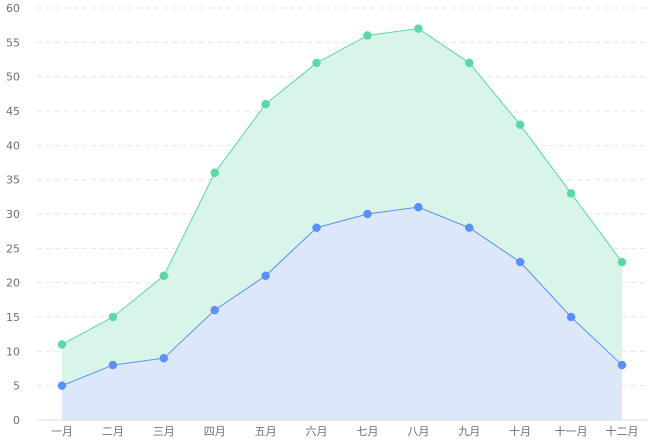 The image size is (666, 442). Describe the element at coordinates (113, 431) in the screenshot. I see `x-tick-label: 二月` at that location.